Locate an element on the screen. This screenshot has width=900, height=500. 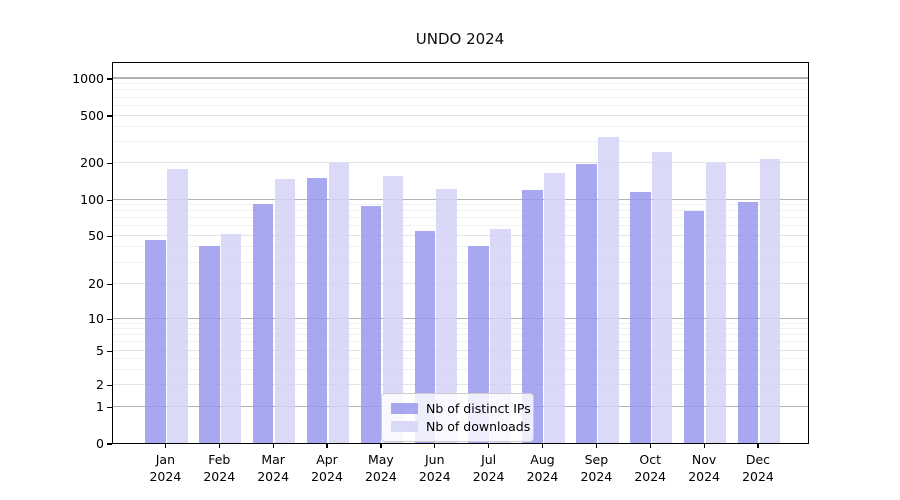
x-tick-label: Aug 2024 is located at coordinates (542, 468).